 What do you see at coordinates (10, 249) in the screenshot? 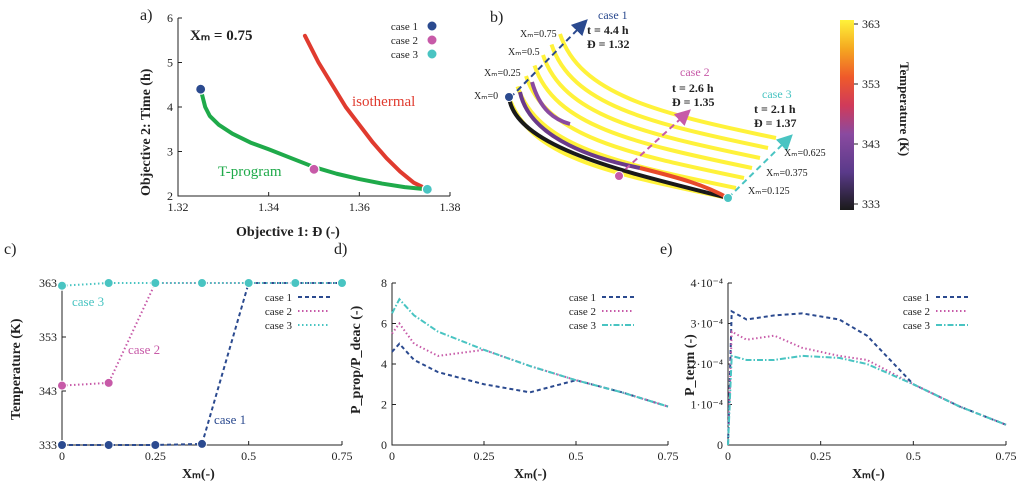
I see `panel-c-label: c)` at bounding box center [10, 249].